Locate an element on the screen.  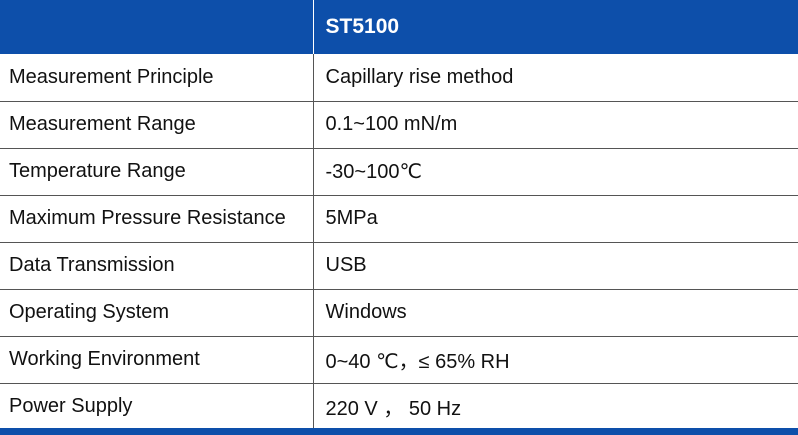
row-value: 220 V ， 50 Hz is located at coordinates (393, 409).